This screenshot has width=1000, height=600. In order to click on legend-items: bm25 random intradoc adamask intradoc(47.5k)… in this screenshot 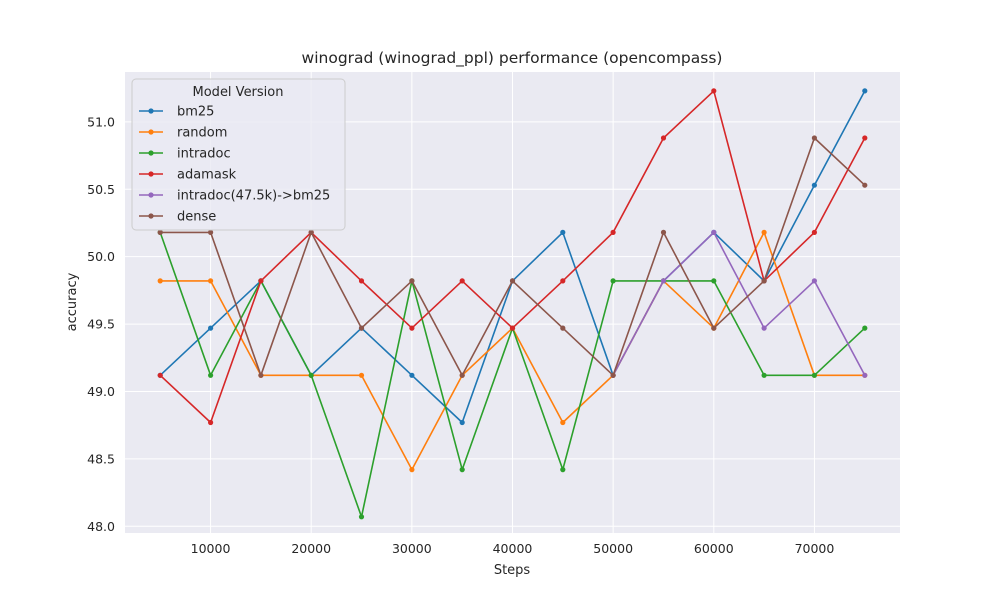, I will do `click(234, 165)`.